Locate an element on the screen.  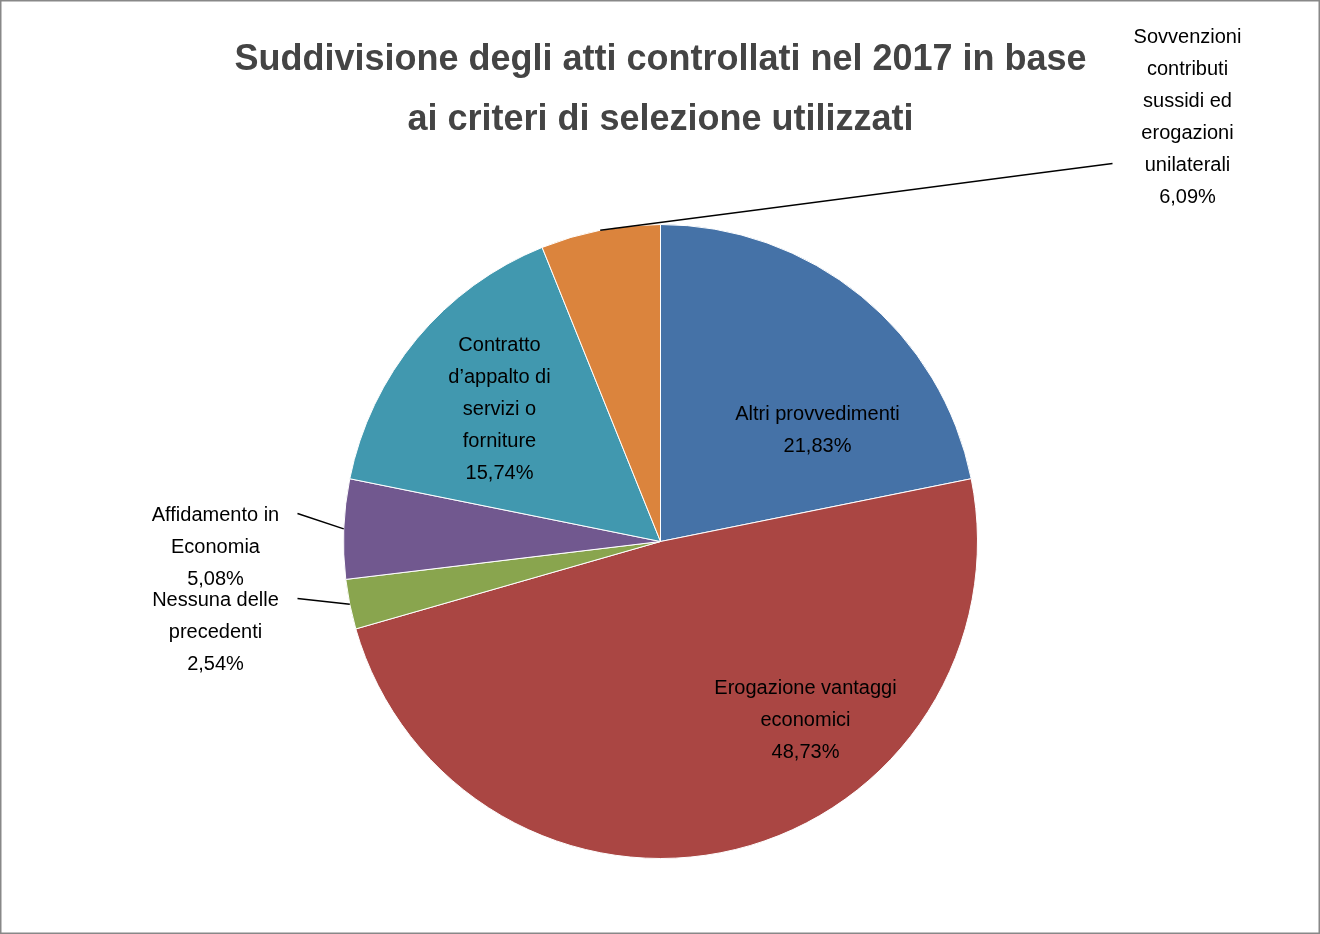
slice-label: Affidamento in Economia is located at coordinates (215, 529).